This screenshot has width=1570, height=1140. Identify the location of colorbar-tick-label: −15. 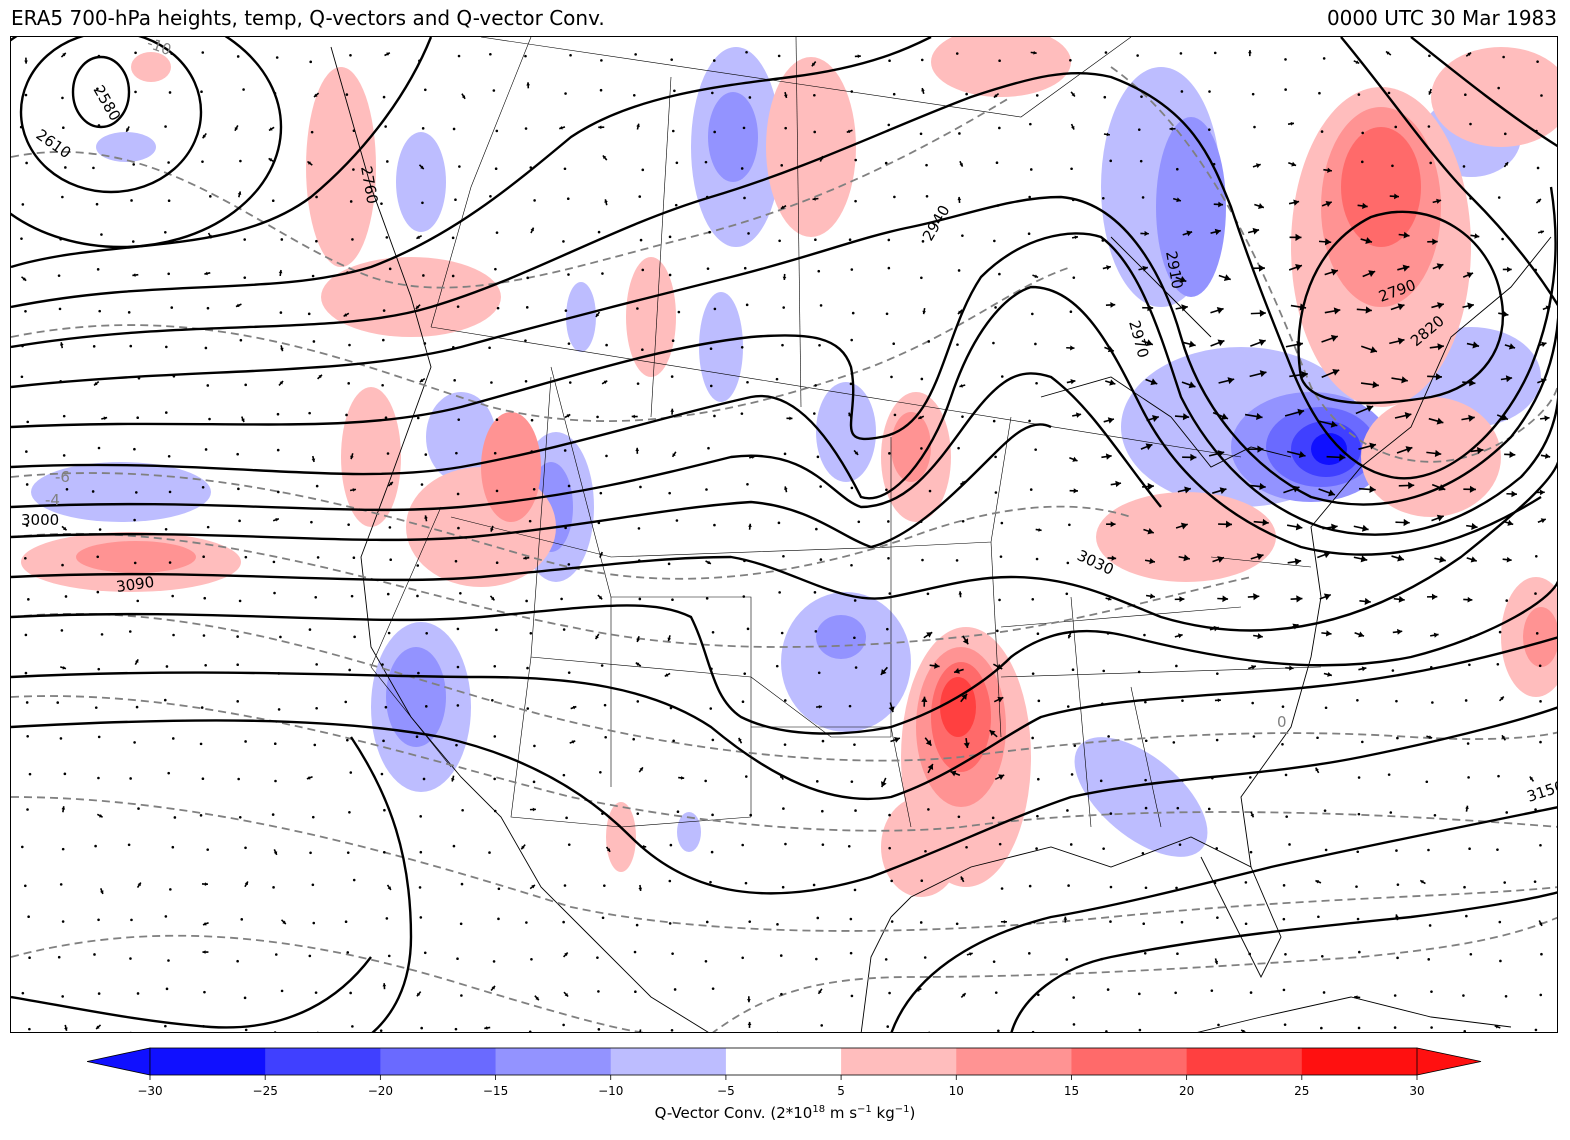
(495, 1091).